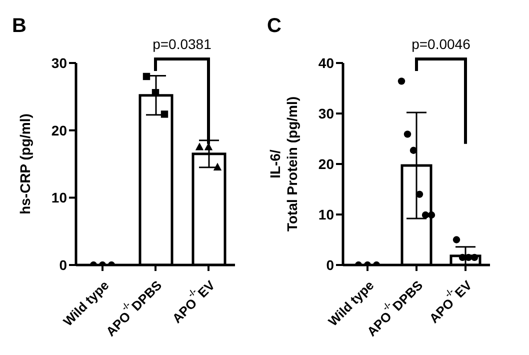 The image size is (529, 355). Describe the element at coordinates (283, 164) in the screenshot. I see `y-axis-title: IL-6/ Total Protein (pg/ml)` at that location.